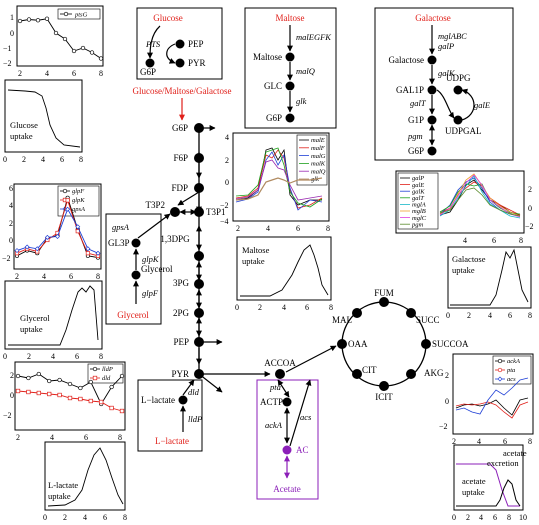 The image size is (539, 525). What do you see at coordinates (284, 274) in the screenshot?
I see `plot-maltose-uptake: Maltose uptake 0 2 4 6 8` at bounding box center [284, 274].